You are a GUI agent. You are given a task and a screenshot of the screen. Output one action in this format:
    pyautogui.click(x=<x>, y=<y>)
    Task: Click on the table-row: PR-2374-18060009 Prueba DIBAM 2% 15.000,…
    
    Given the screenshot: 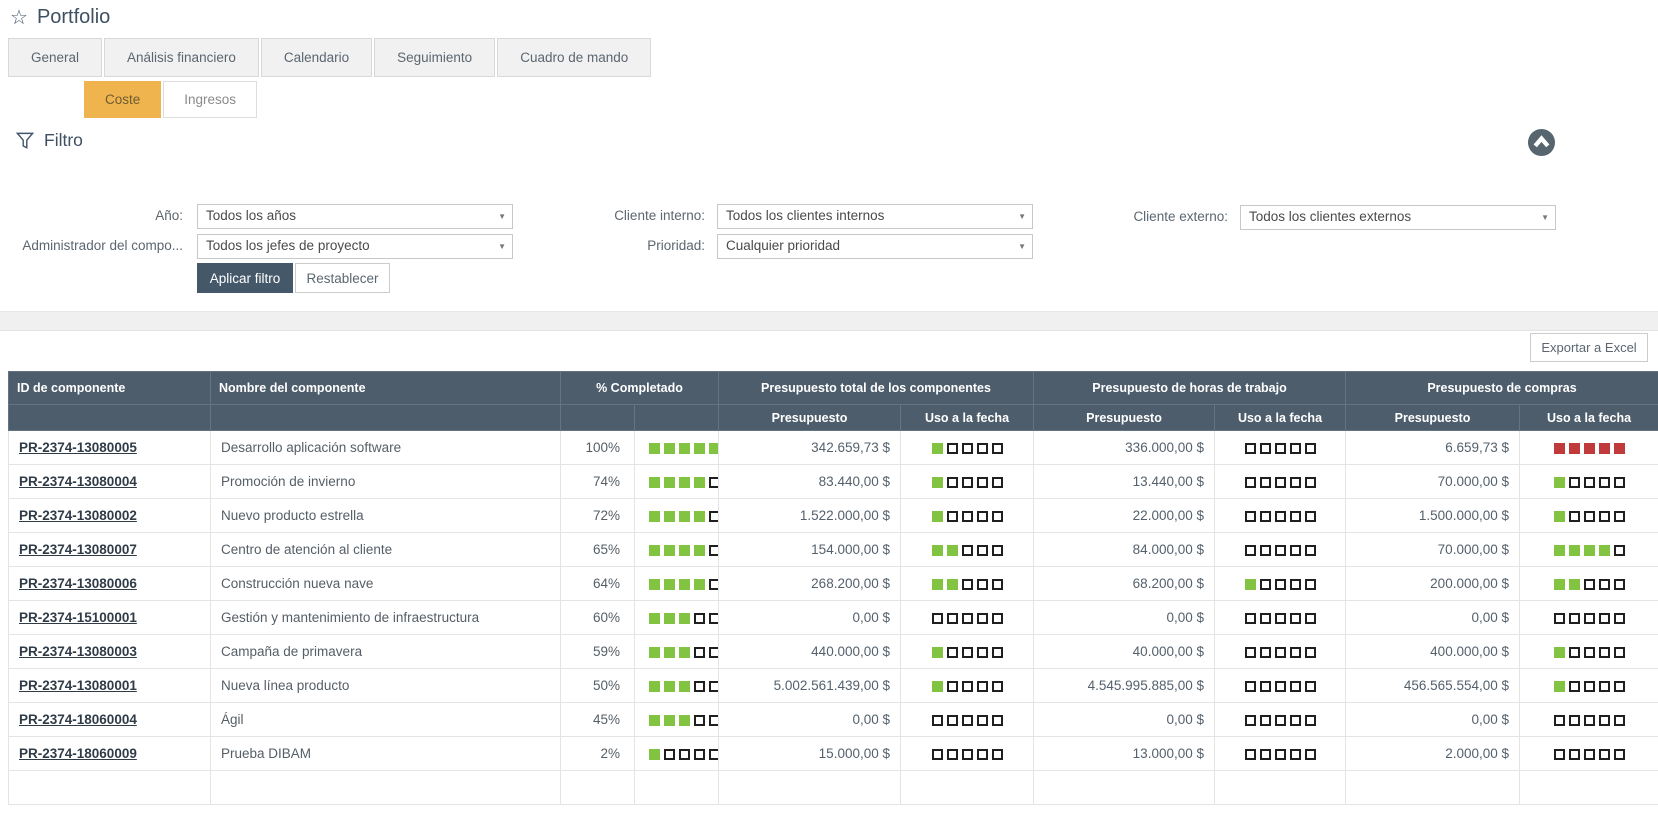 What is the action you would take?
    pyautogui.click(x=833, y=753)
    